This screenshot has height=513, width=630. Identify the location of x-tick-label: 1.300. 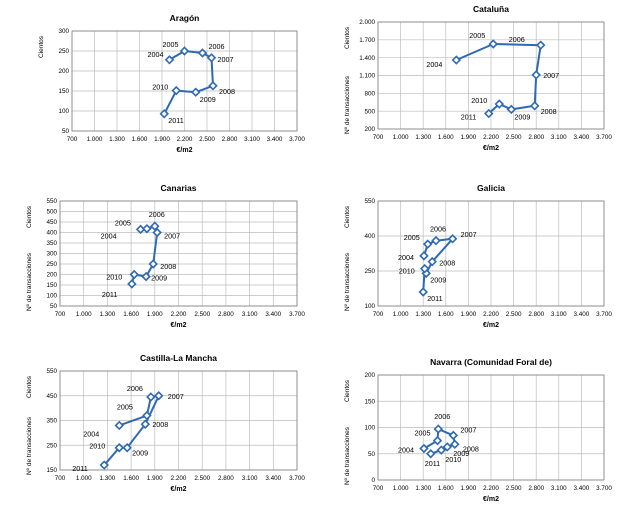
(117, 139).